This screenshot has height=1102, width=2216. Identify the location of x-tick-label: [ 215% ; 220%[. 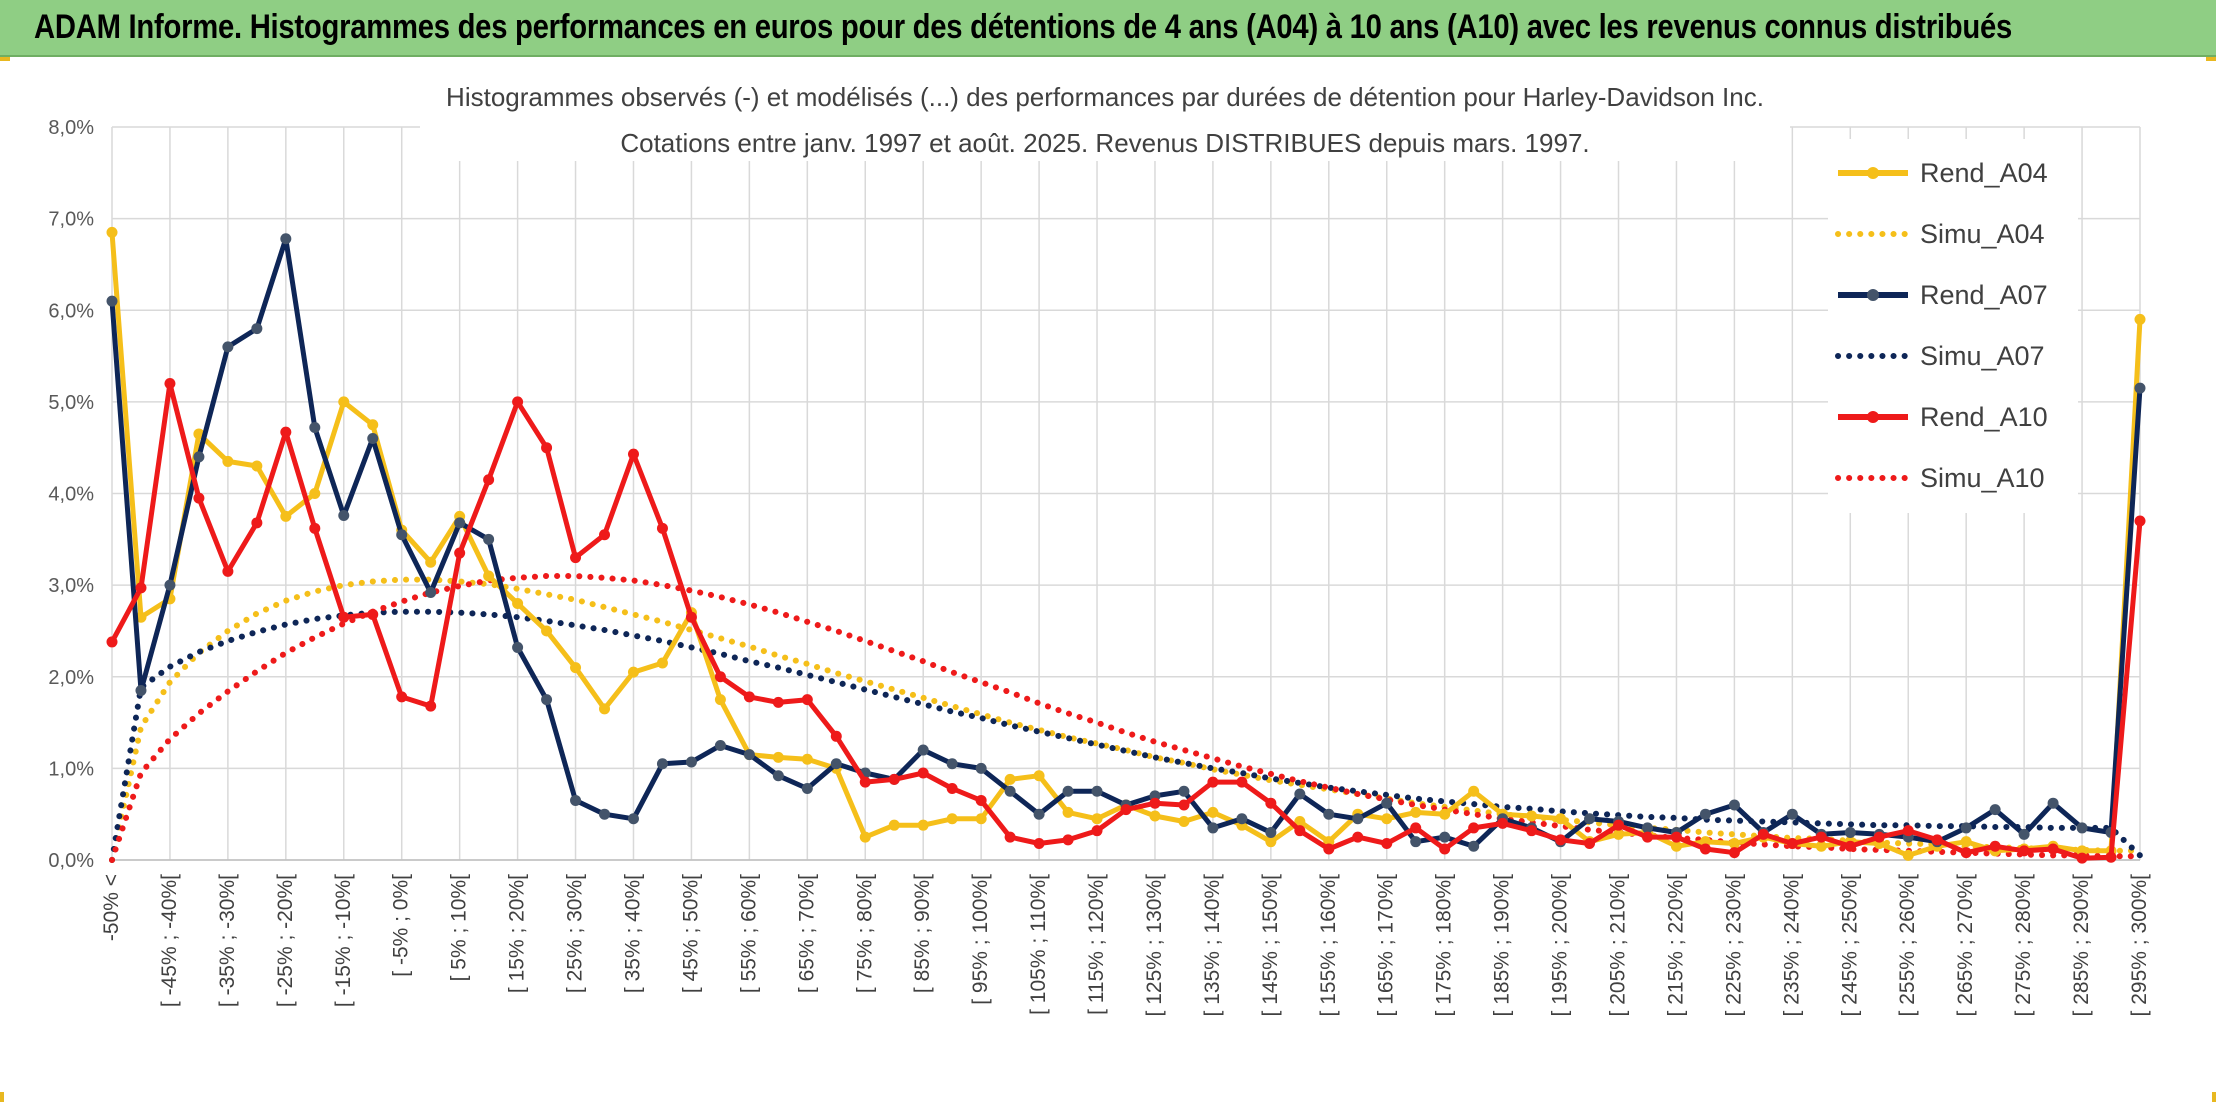
(1675, 945).